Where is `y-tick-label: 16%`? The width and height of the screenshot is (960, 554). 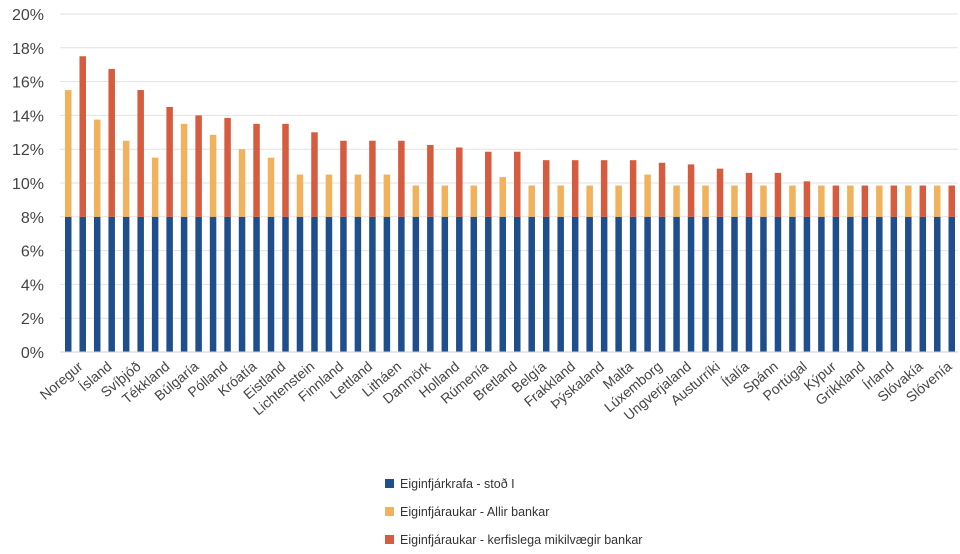 y-tick-label: 16% is located at coordinates (28, 83).